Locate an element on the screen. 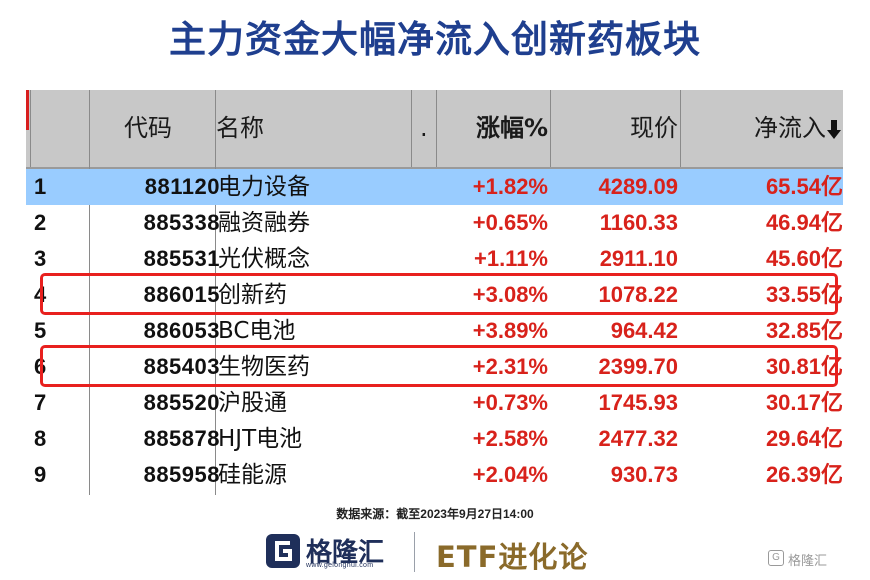 The height and width of the screenshot is (580, 870). current-price: 2477.32 is located at coordinates (638, 438).